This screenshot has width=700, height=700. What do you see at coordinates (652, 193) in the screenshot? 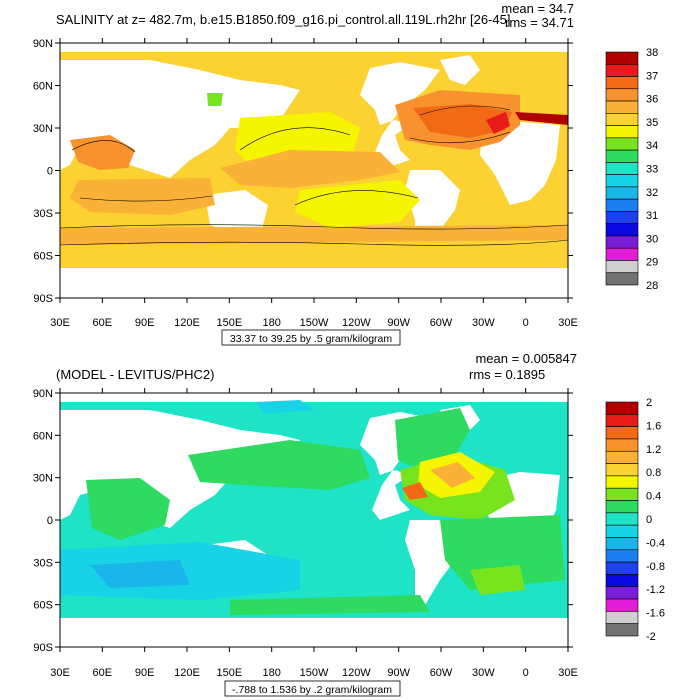
I see `colorbar-label: 32` at bounding box center [652, 193].